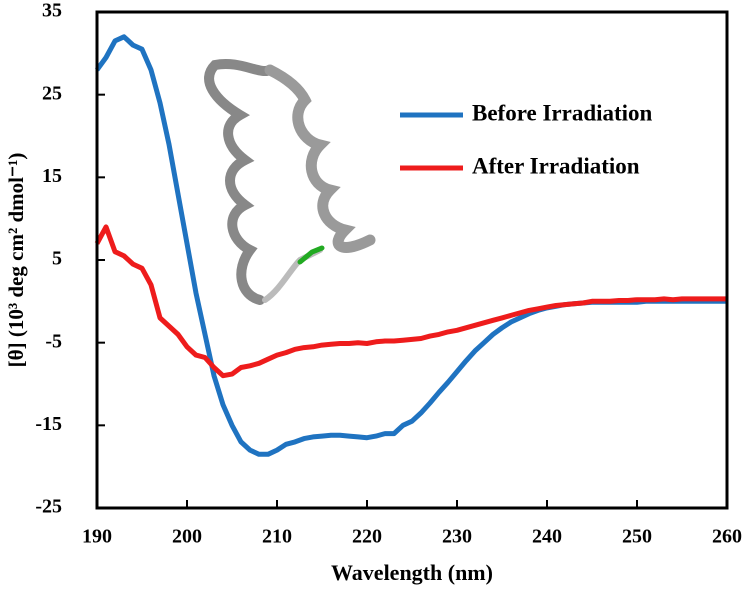 The image size is (750, 593). Describe the element at coordinates (457, 537) in the screenshot. I see `x-tick-label: 230` at that location.